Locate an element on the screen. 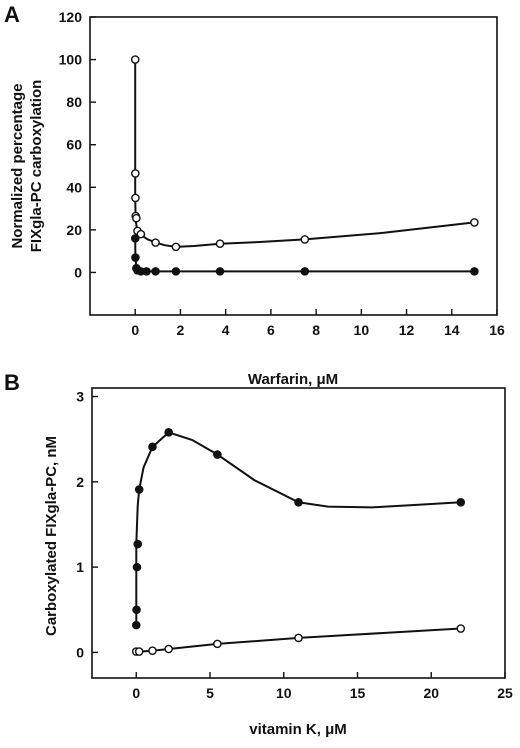 Image resolution: width=520 pixels, height=748 pixels. panel-a-x-tick-label: 6 is located at coordinates (271, 330).